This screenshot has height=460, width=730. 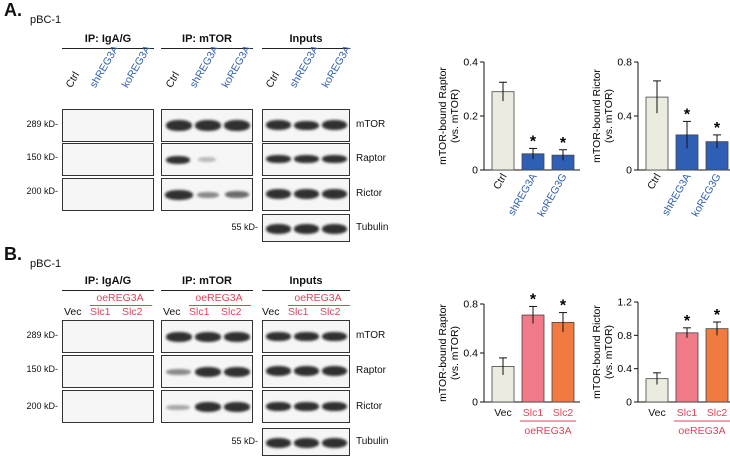 What do you see at coordinates (298, 312) in the screenshot?
I see `panel-b-lane-slc1-3: Slc1` at bounding box center [298, 312].